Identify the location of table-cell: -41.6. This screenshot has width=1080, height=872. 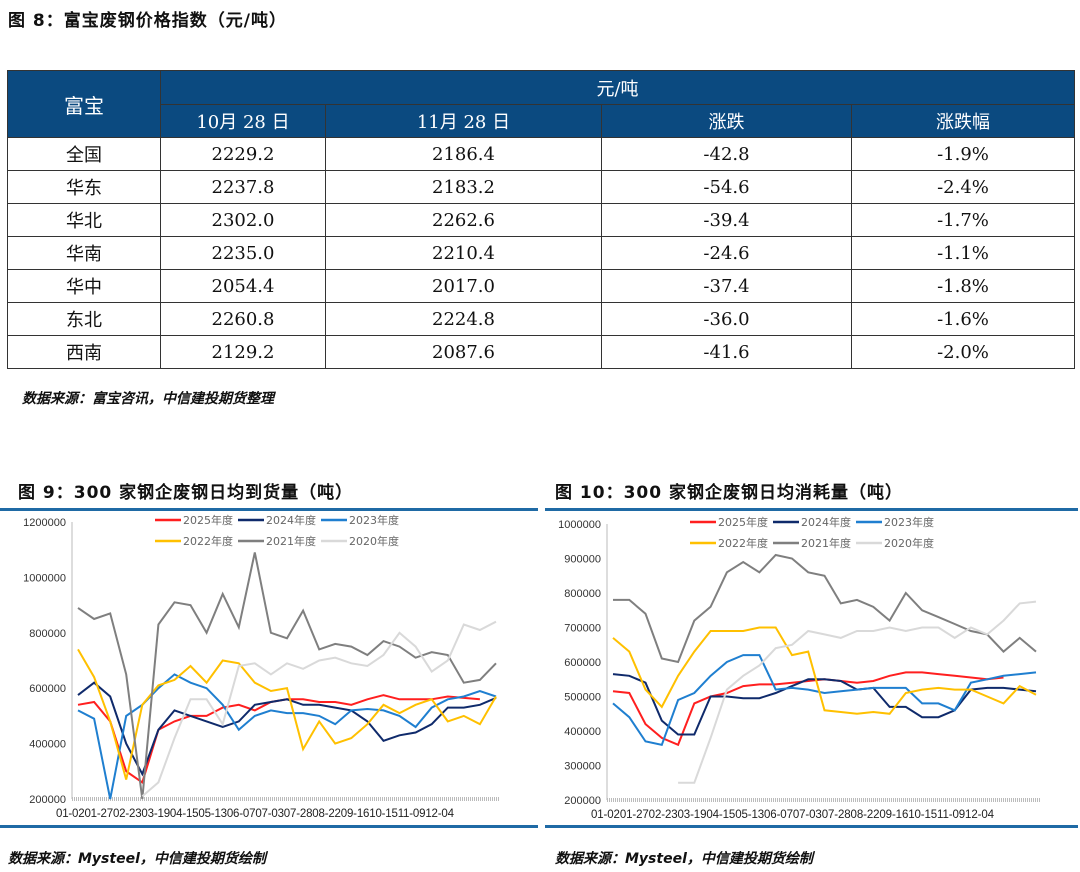
(726, 352).